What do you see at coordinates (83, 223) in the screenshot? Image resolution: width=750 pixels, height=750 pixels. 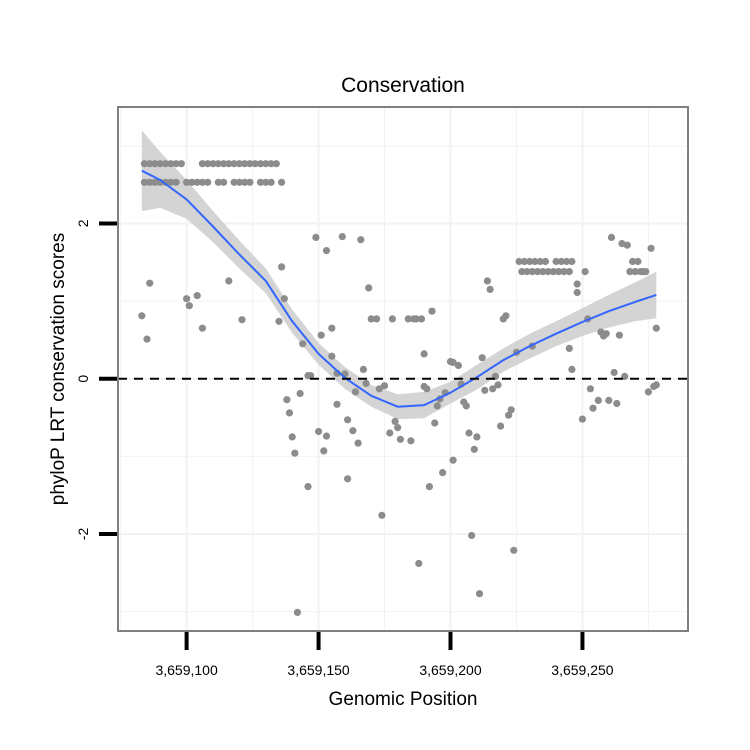 I see `y-tick-label: 2` at bounding box center [83, 223].